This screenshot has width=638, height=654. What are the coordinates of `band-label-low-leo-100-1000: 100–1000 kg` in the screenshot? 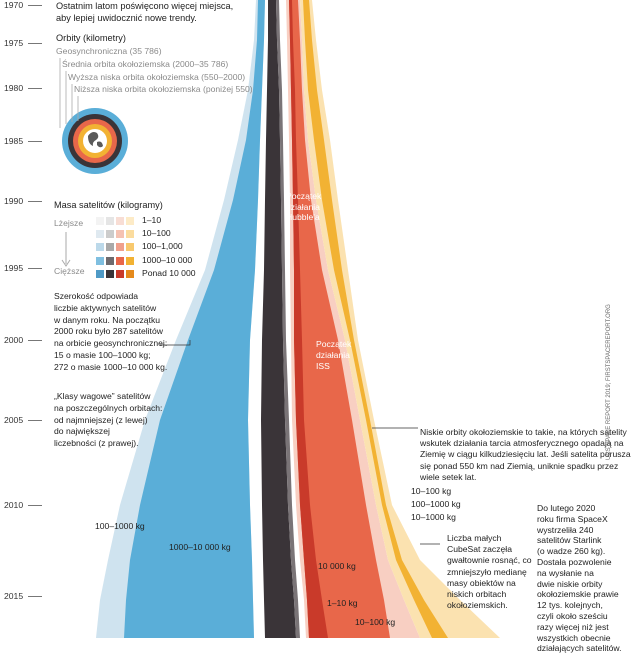 It's located at (436, 504).